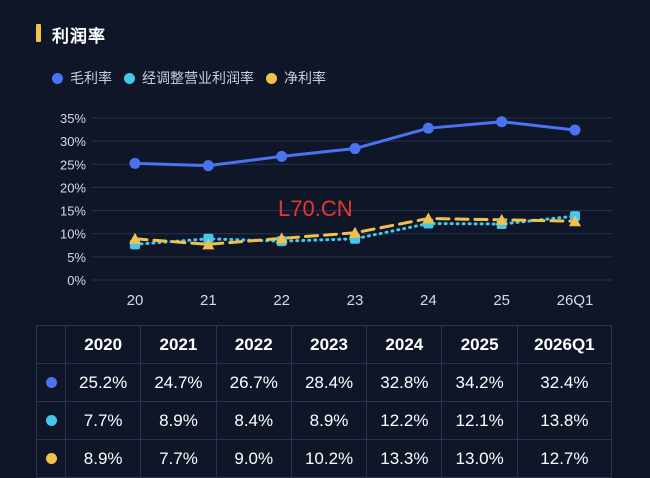 The width and height of the screenshot is (650, 478). Describe the element at coordinates (253, 382) in the screenshot. I see `table-cell: 26.7%` at that location.